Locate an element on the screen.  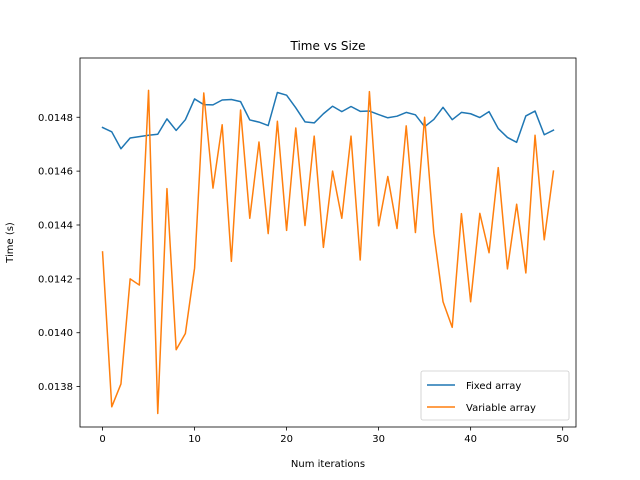
y-axis: 0.0138 0.0140 0.0142 0.0144 0.0146 0.0148 is located at coordinates (59, 253).